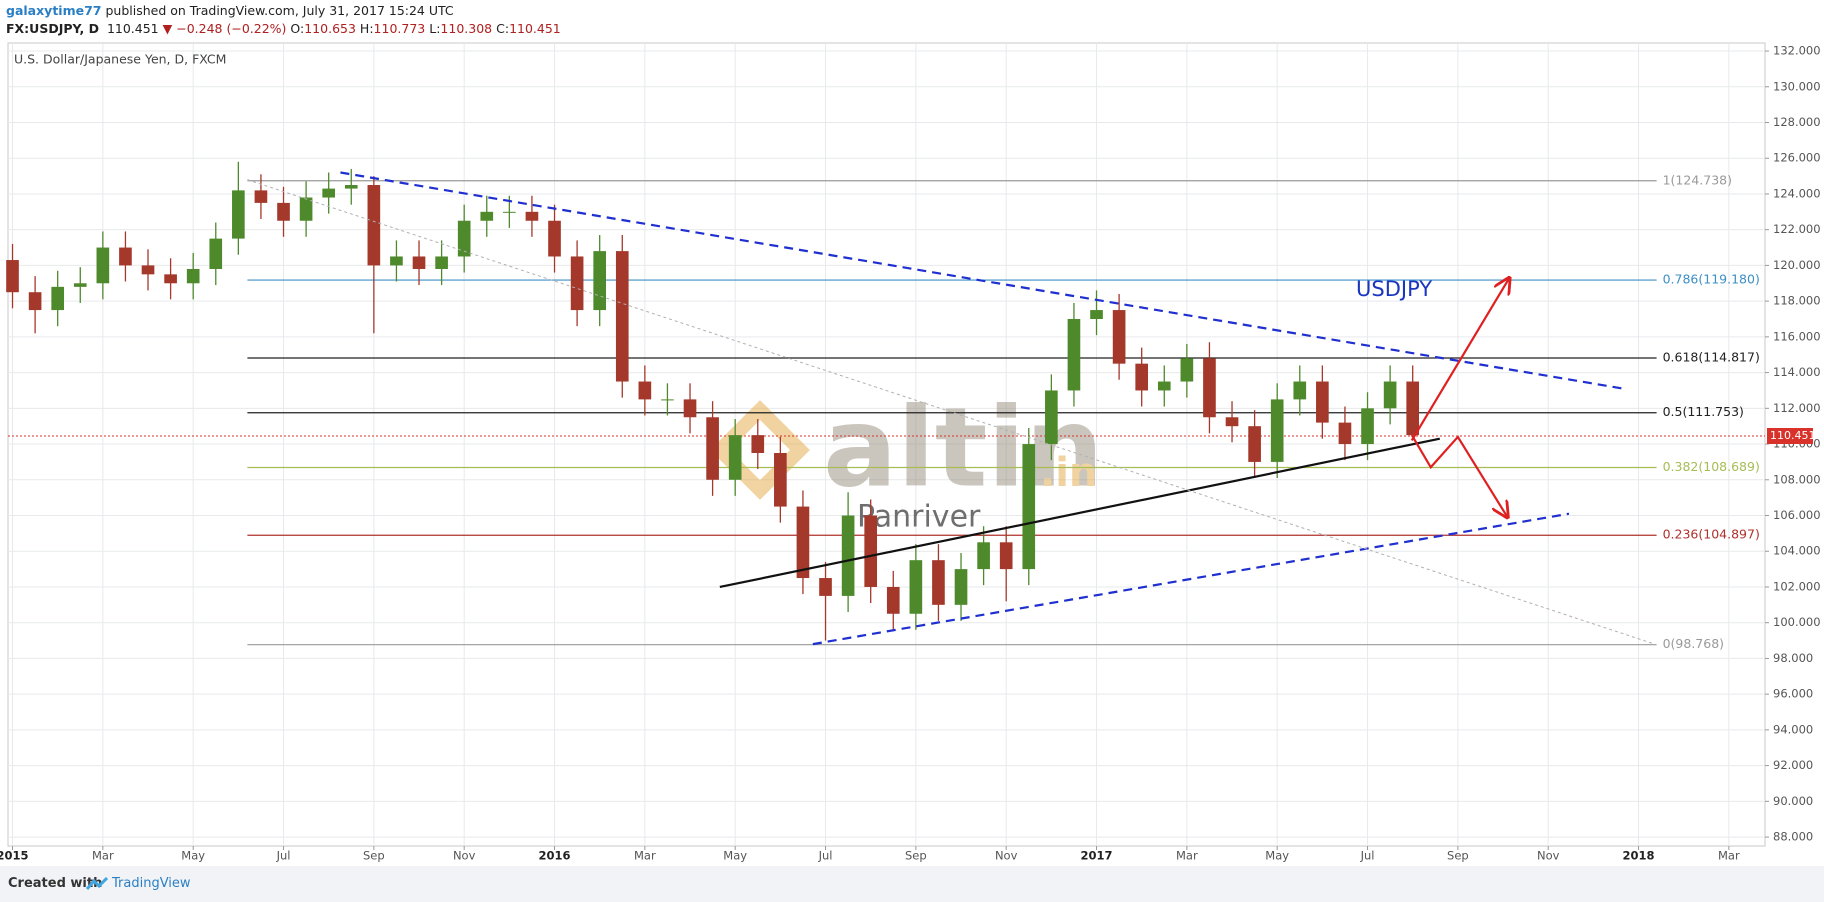  What do you see at coordinates (1797, 479) in the screenshot?
I see `y-tick-label: 108.000` at bounding box center [1797, 479].